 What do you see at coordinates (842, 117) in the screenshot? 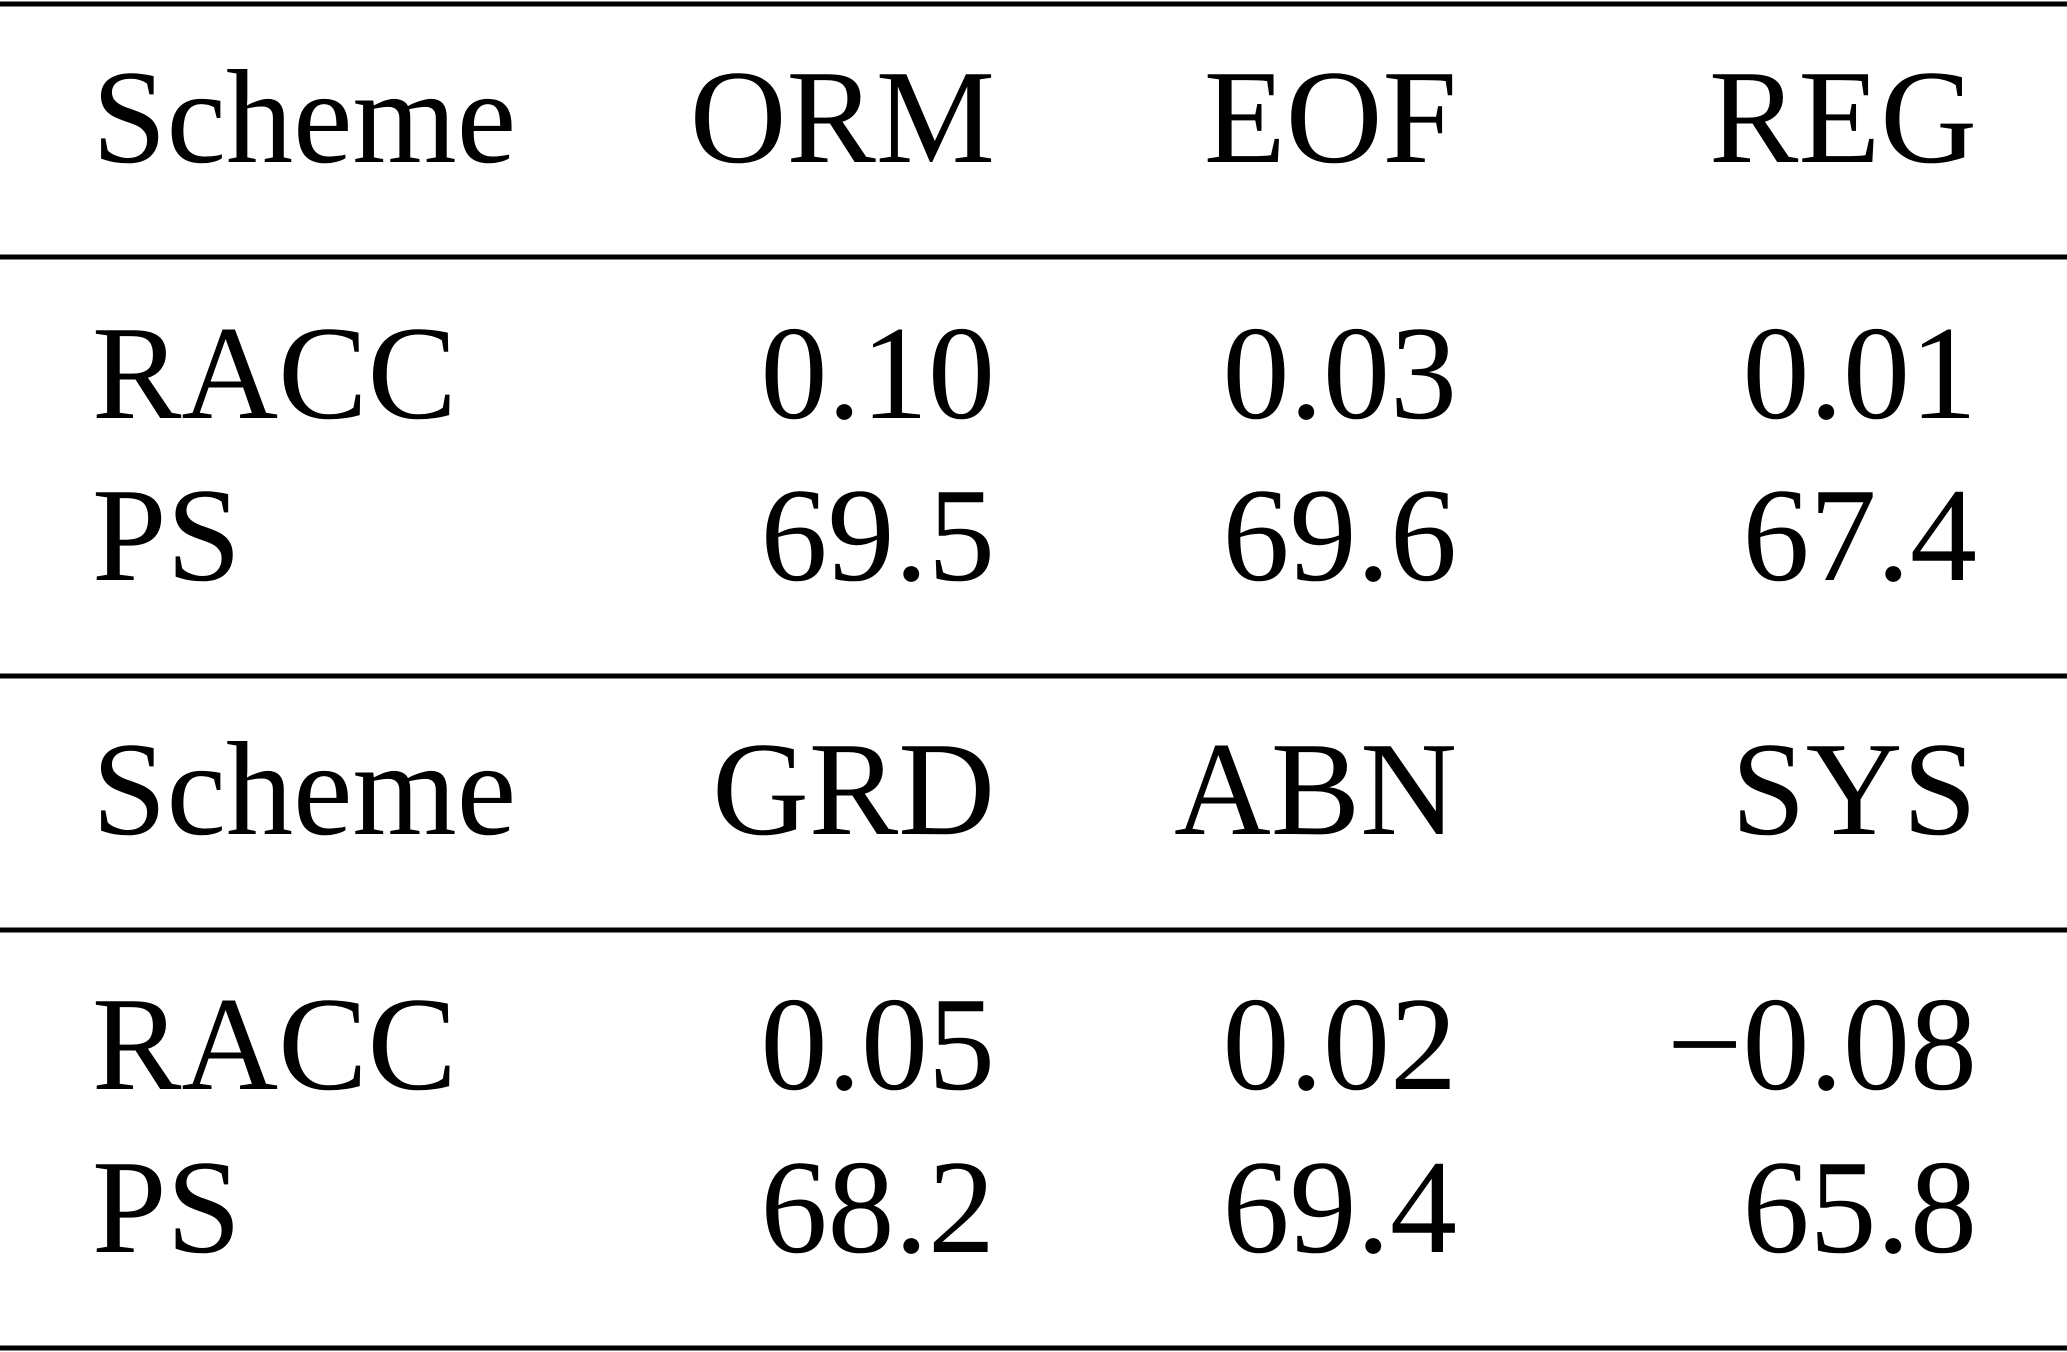
I see `column-header: ORM` at bounding box center [842, 117].